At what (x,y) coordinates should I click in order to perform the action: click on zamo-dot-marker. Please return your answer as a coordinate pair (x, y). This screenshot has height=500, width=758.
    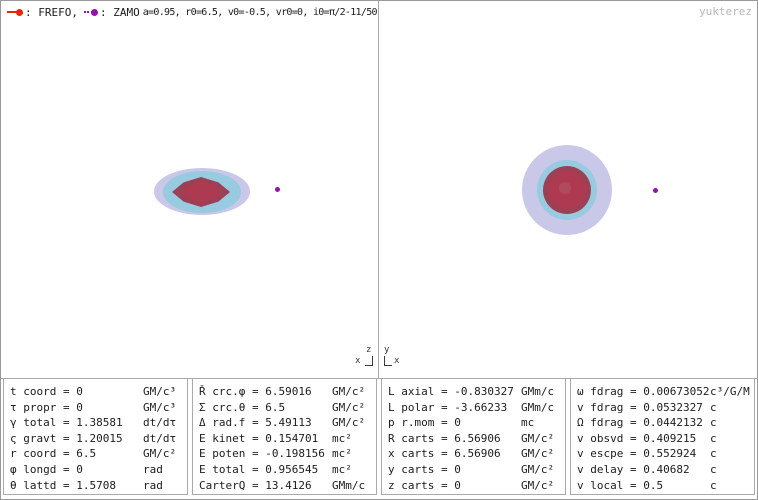
    Looking at the image, I should click on (94, 12).